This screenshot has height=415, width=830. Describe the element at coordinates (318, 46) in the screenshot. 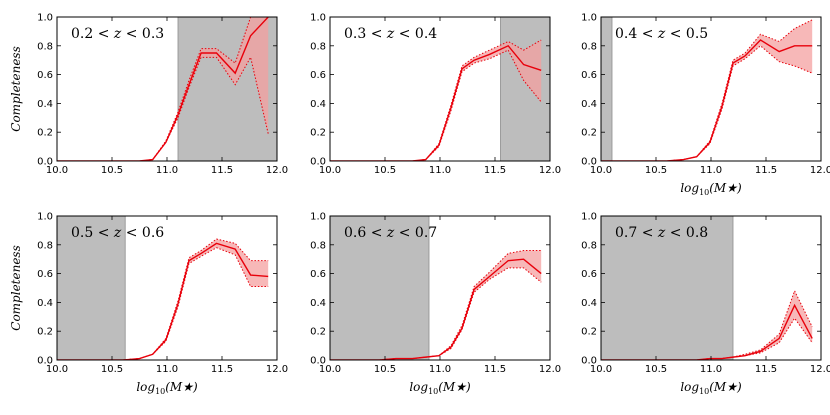

I see `panel-2-ytick-label: 0.8` at that location.